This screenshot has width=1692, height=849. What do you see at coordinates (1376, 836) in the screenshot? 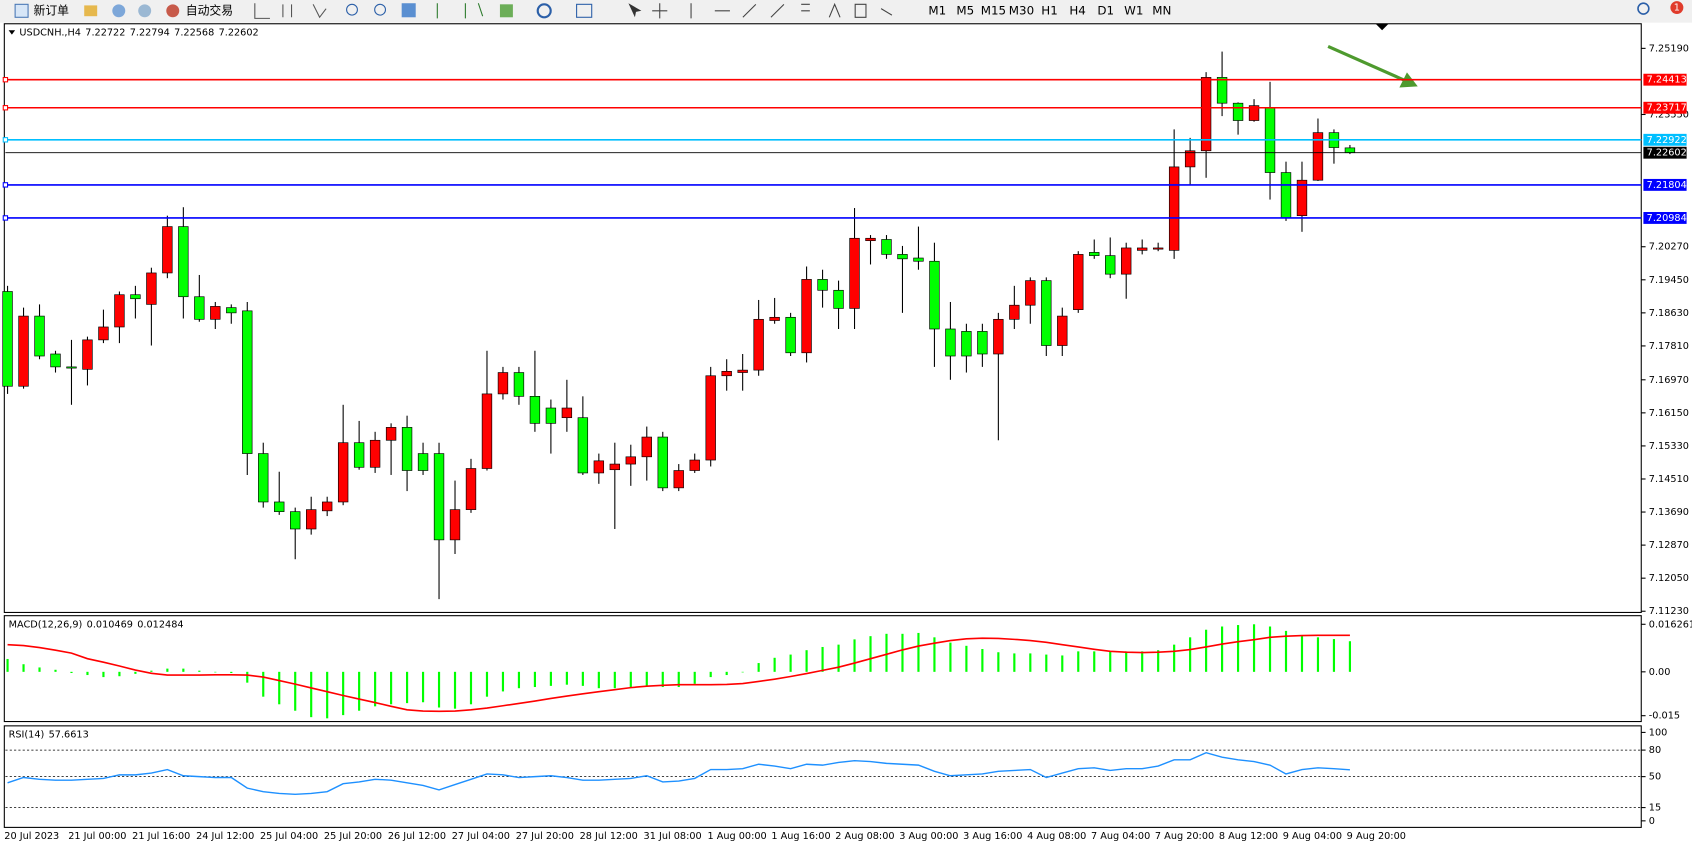
I see `x-tick-label: 9 Aug 20:00` at bounding box center [1376, 836].